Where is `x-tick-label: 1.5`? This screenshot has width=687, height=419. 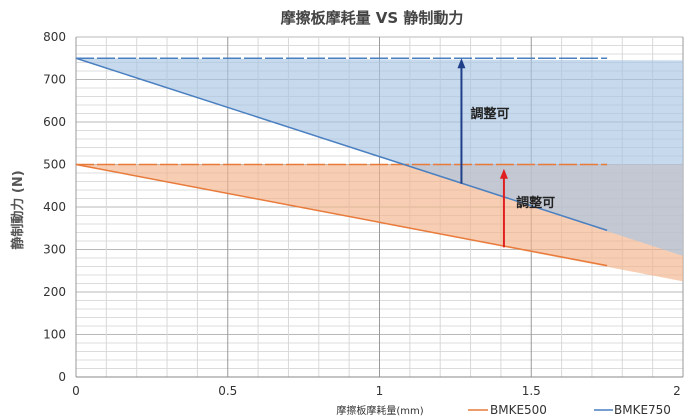 x-tick-label: 1.5 is located at coordinates (531, 391).